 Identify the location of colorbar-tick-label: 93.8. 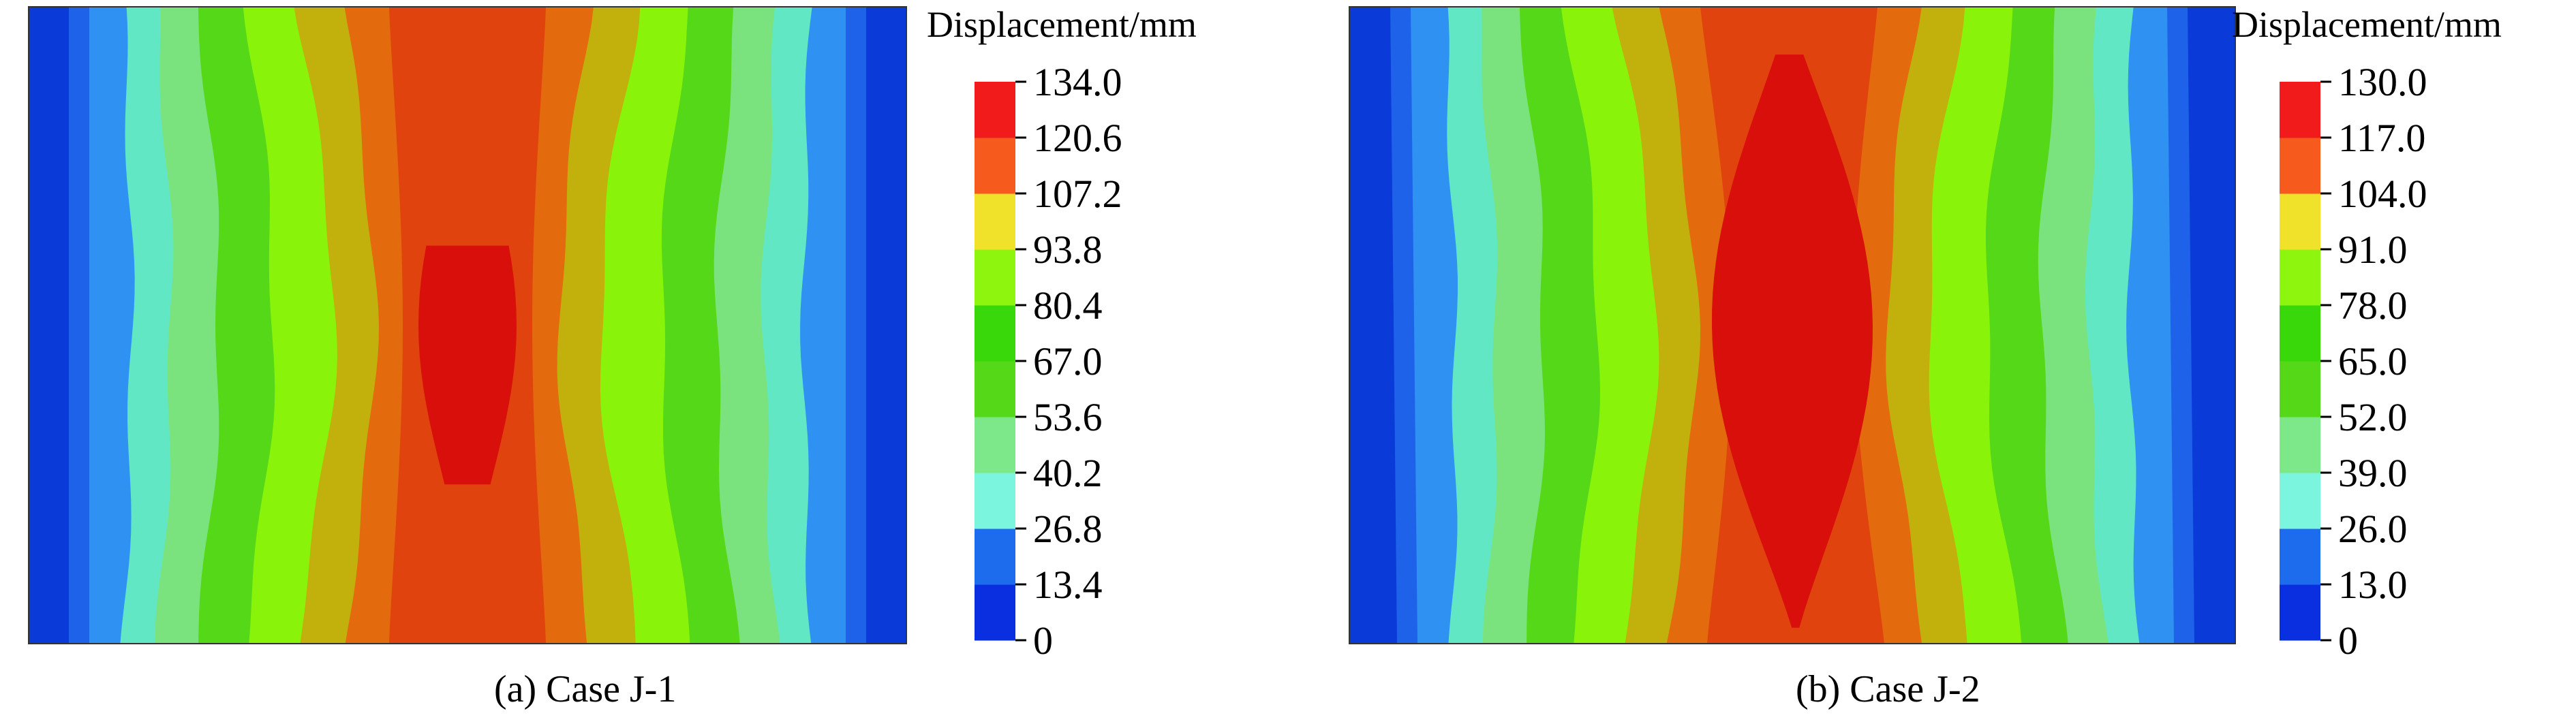
(1068, 249).